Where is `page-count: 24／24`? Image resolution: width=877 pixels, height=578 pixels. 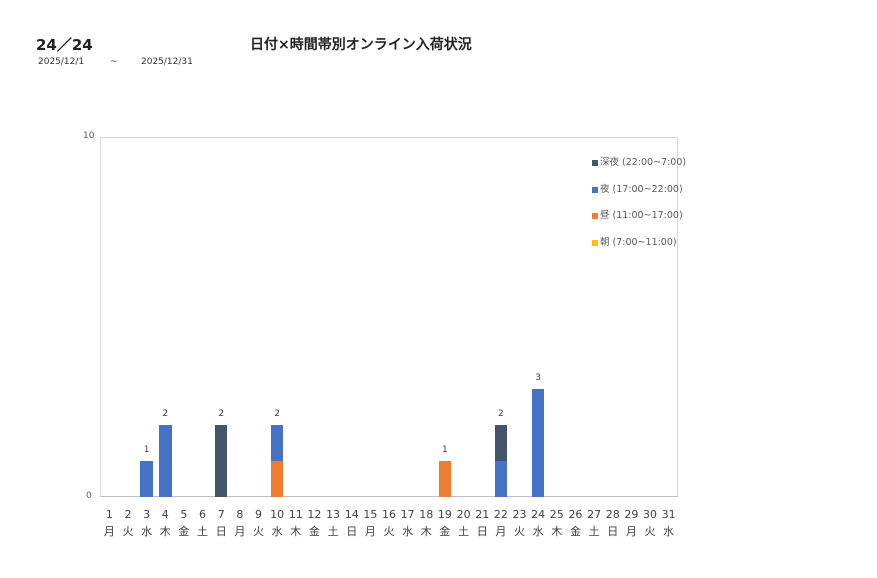 page-count: 24／24 is located at coordinates (64, 45).